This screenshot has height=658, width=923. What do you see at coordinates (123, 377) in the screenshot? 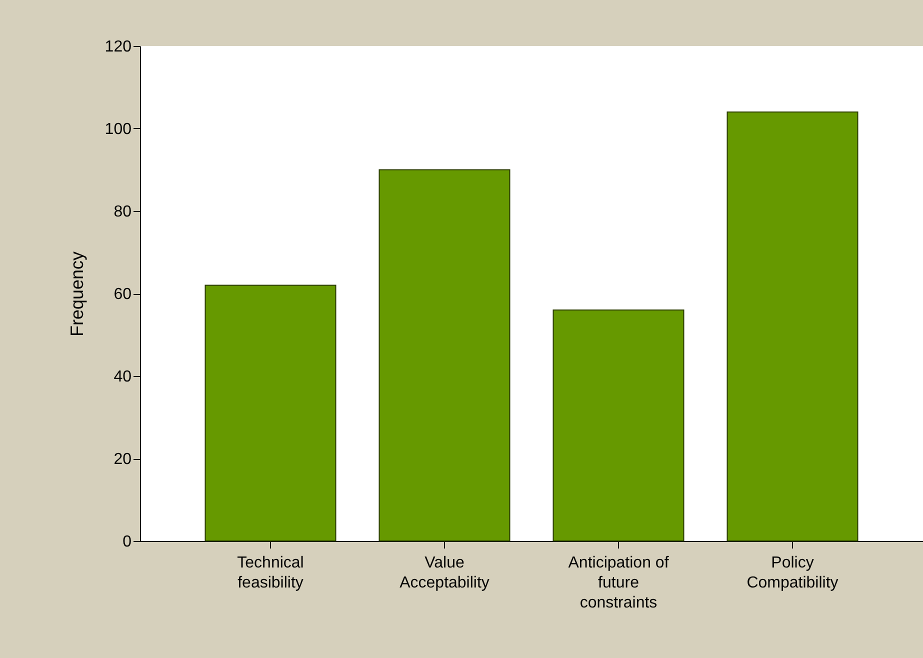
I see `y-tick-label: 40` at bounding box center [123, 377].